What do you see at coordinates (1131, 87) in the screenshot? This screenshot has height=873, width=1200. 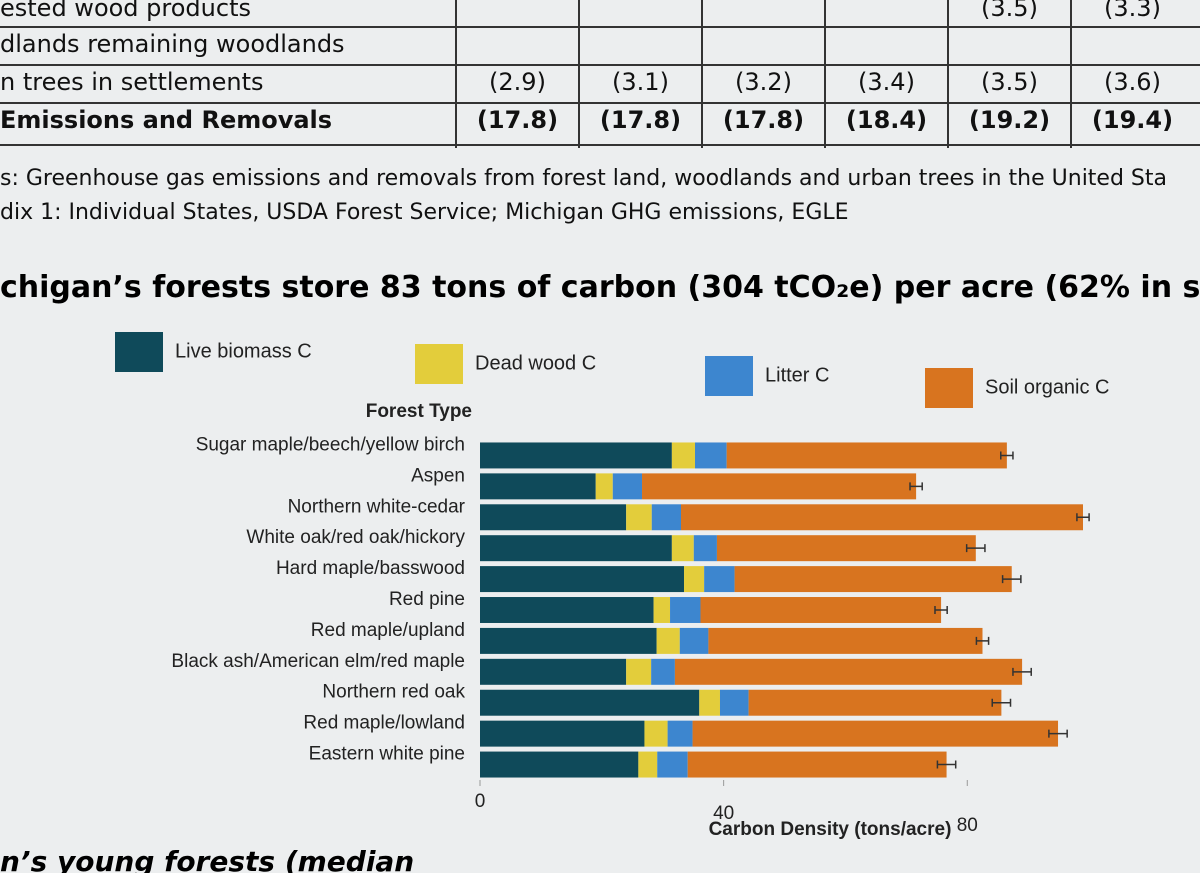 I see `table-cell: (3.6)` at bounding box center [1131, 87].